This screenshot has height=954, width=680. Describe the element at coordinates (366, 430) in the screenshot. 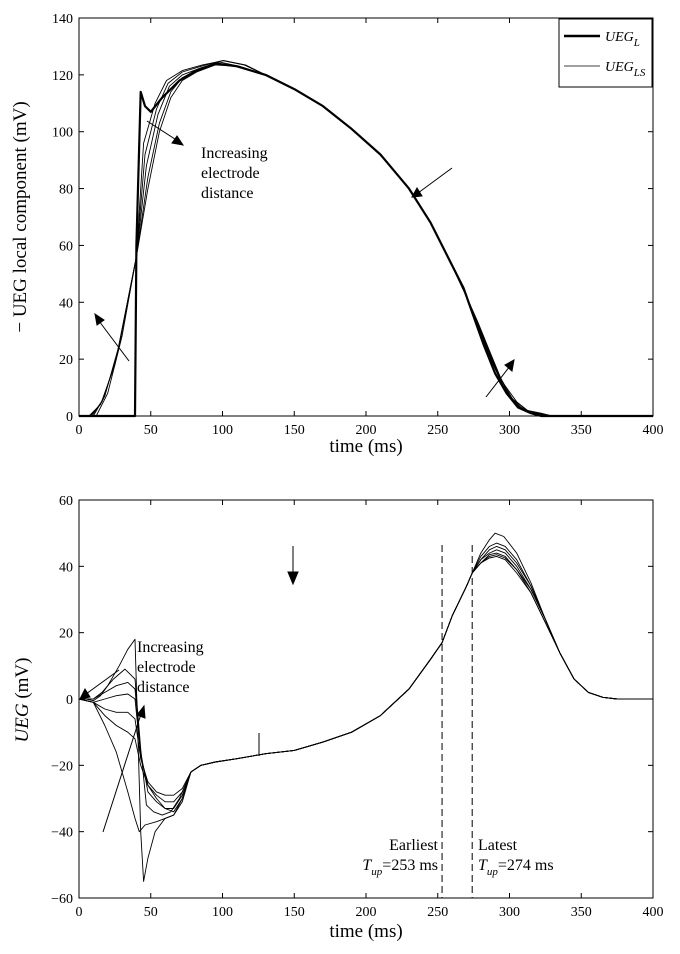

I see `top-x-tick-label: 200` at that location.